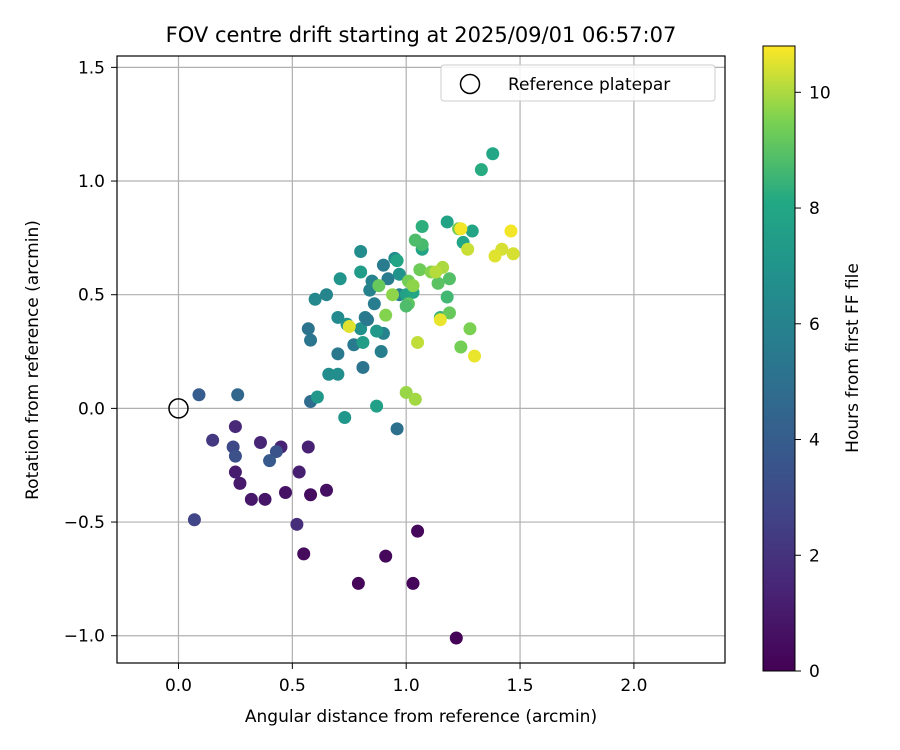 The width and height of the screenshot is (900, 750). Describe the element at coordinates (633, 686) in the screenshot. I see `x-tick-label: 2.0` at that location.